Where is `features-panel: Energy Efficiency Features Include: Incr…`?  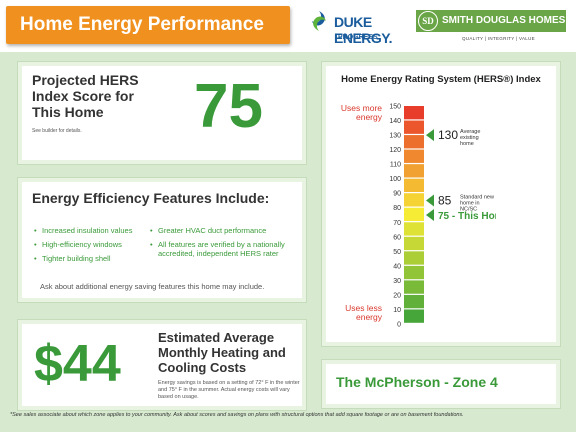
features-panel: Energy Efficiency Features Include: Incr… is located at coordinates (162, 240).